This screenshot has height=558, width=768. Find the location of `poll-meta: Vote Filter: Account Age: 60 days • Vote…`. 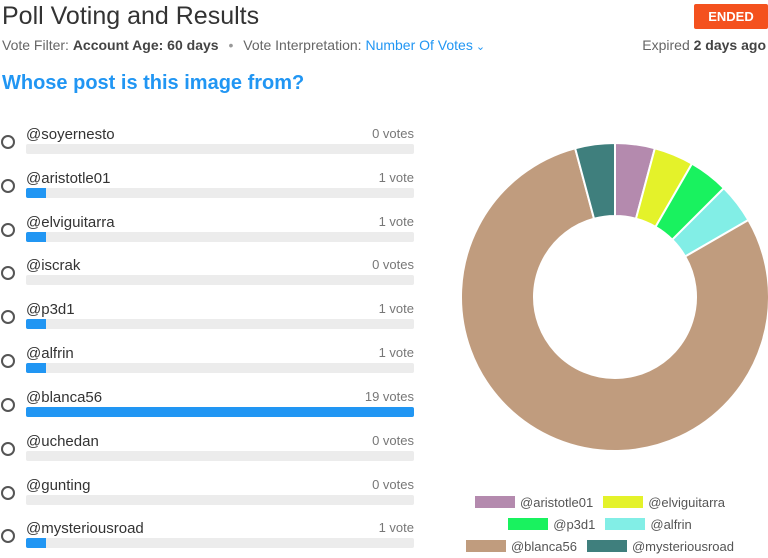

poll-meta: Vote Filter: Account Age: 60 days • Vote… is located at coordinates (243, 45).